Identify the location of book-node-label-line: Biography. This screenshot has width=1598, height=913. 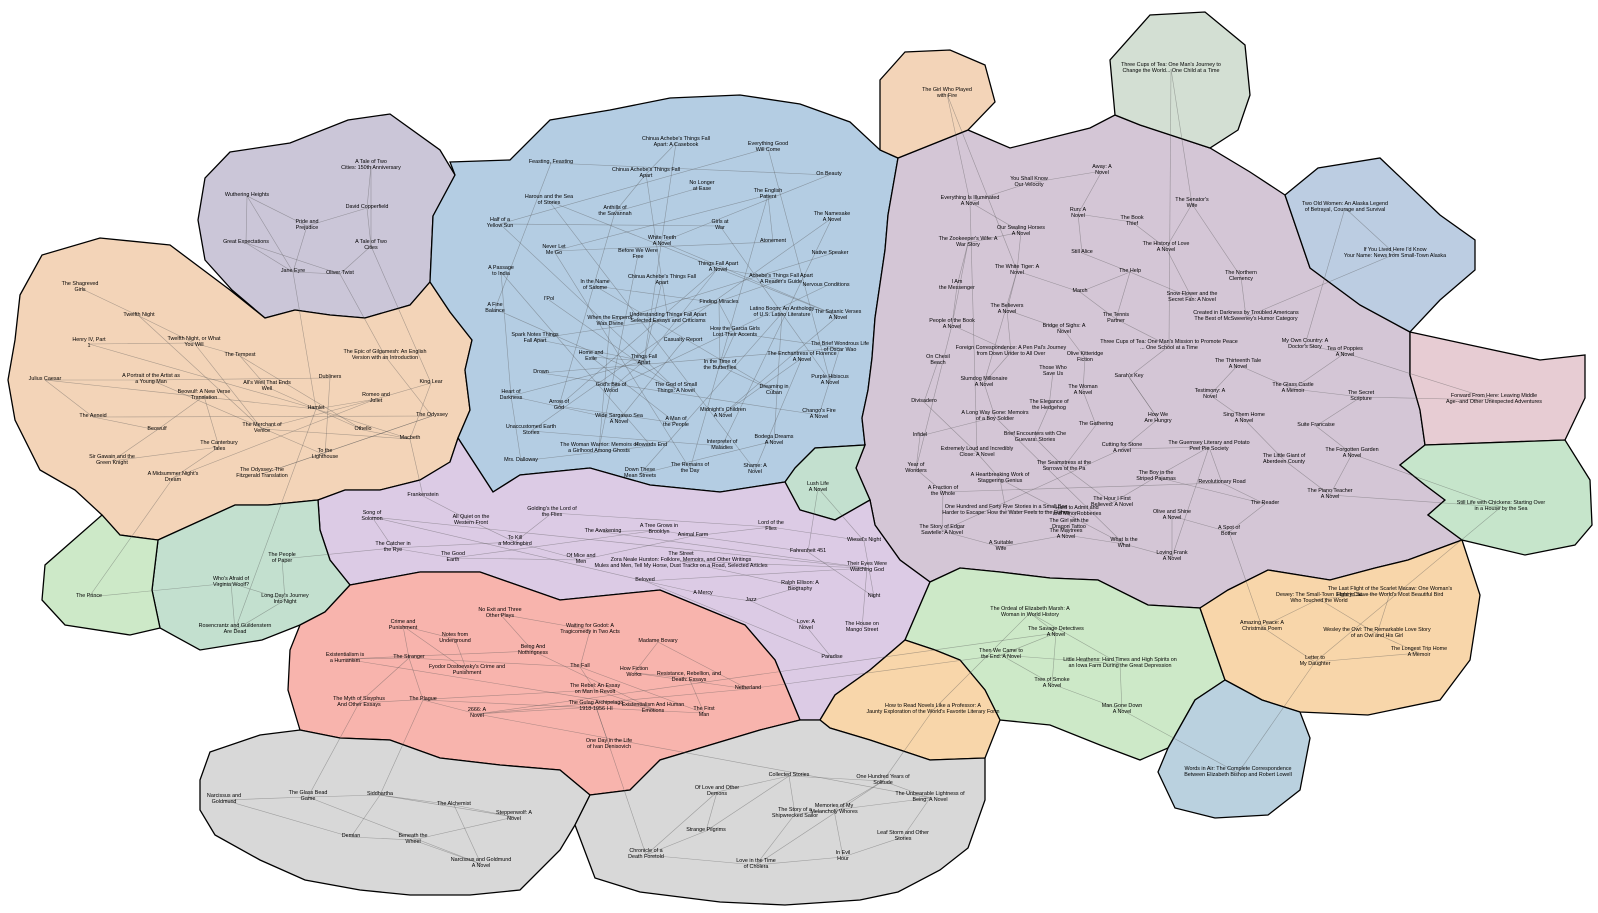
(800, 589).